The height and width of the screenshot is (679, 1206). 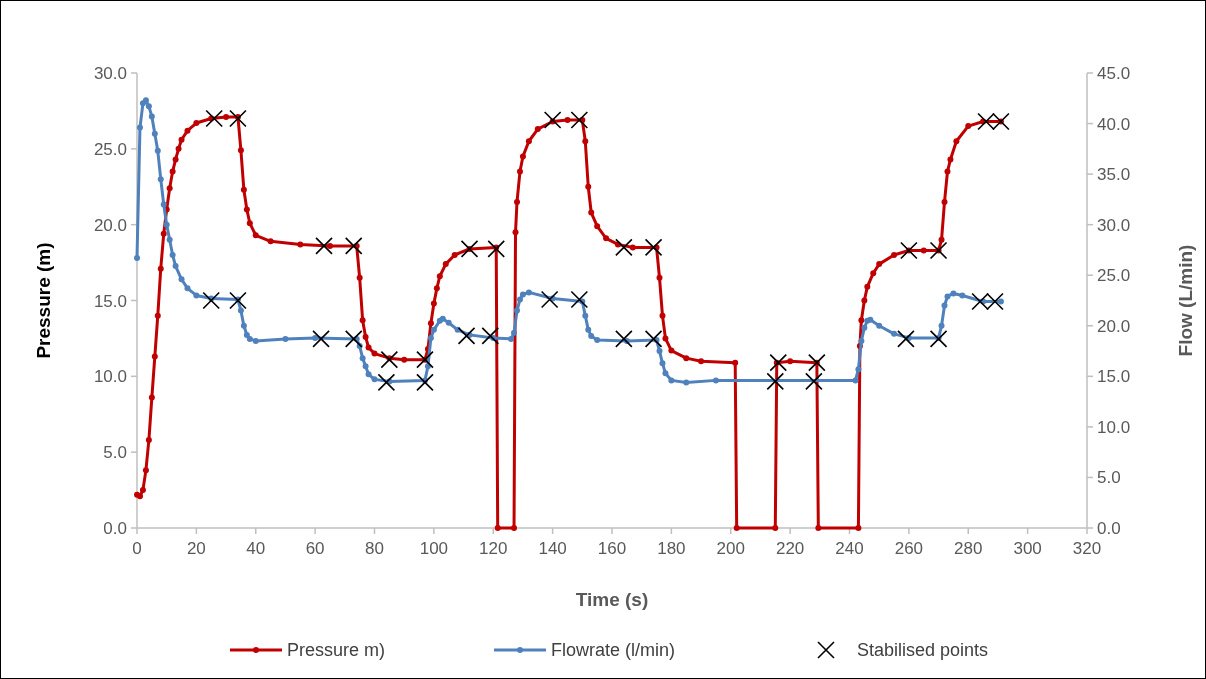 What do you see at coordinates (1027, 548) in the screenshot?
I see `x-tick-label: 300` at bounding box center [1027, 548].